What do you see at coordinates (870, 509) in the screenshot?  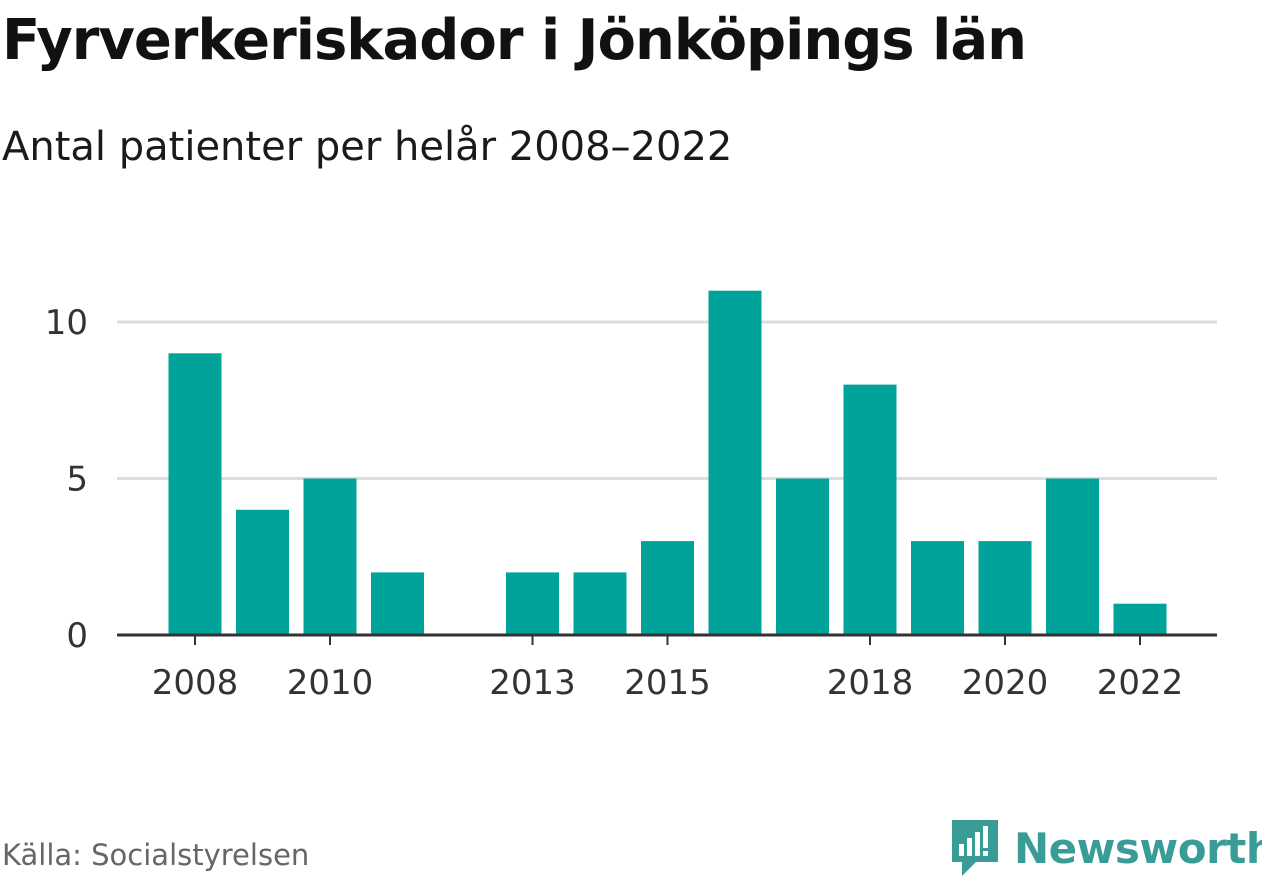 I see `bar-2018` at bounding box center [870, 509].